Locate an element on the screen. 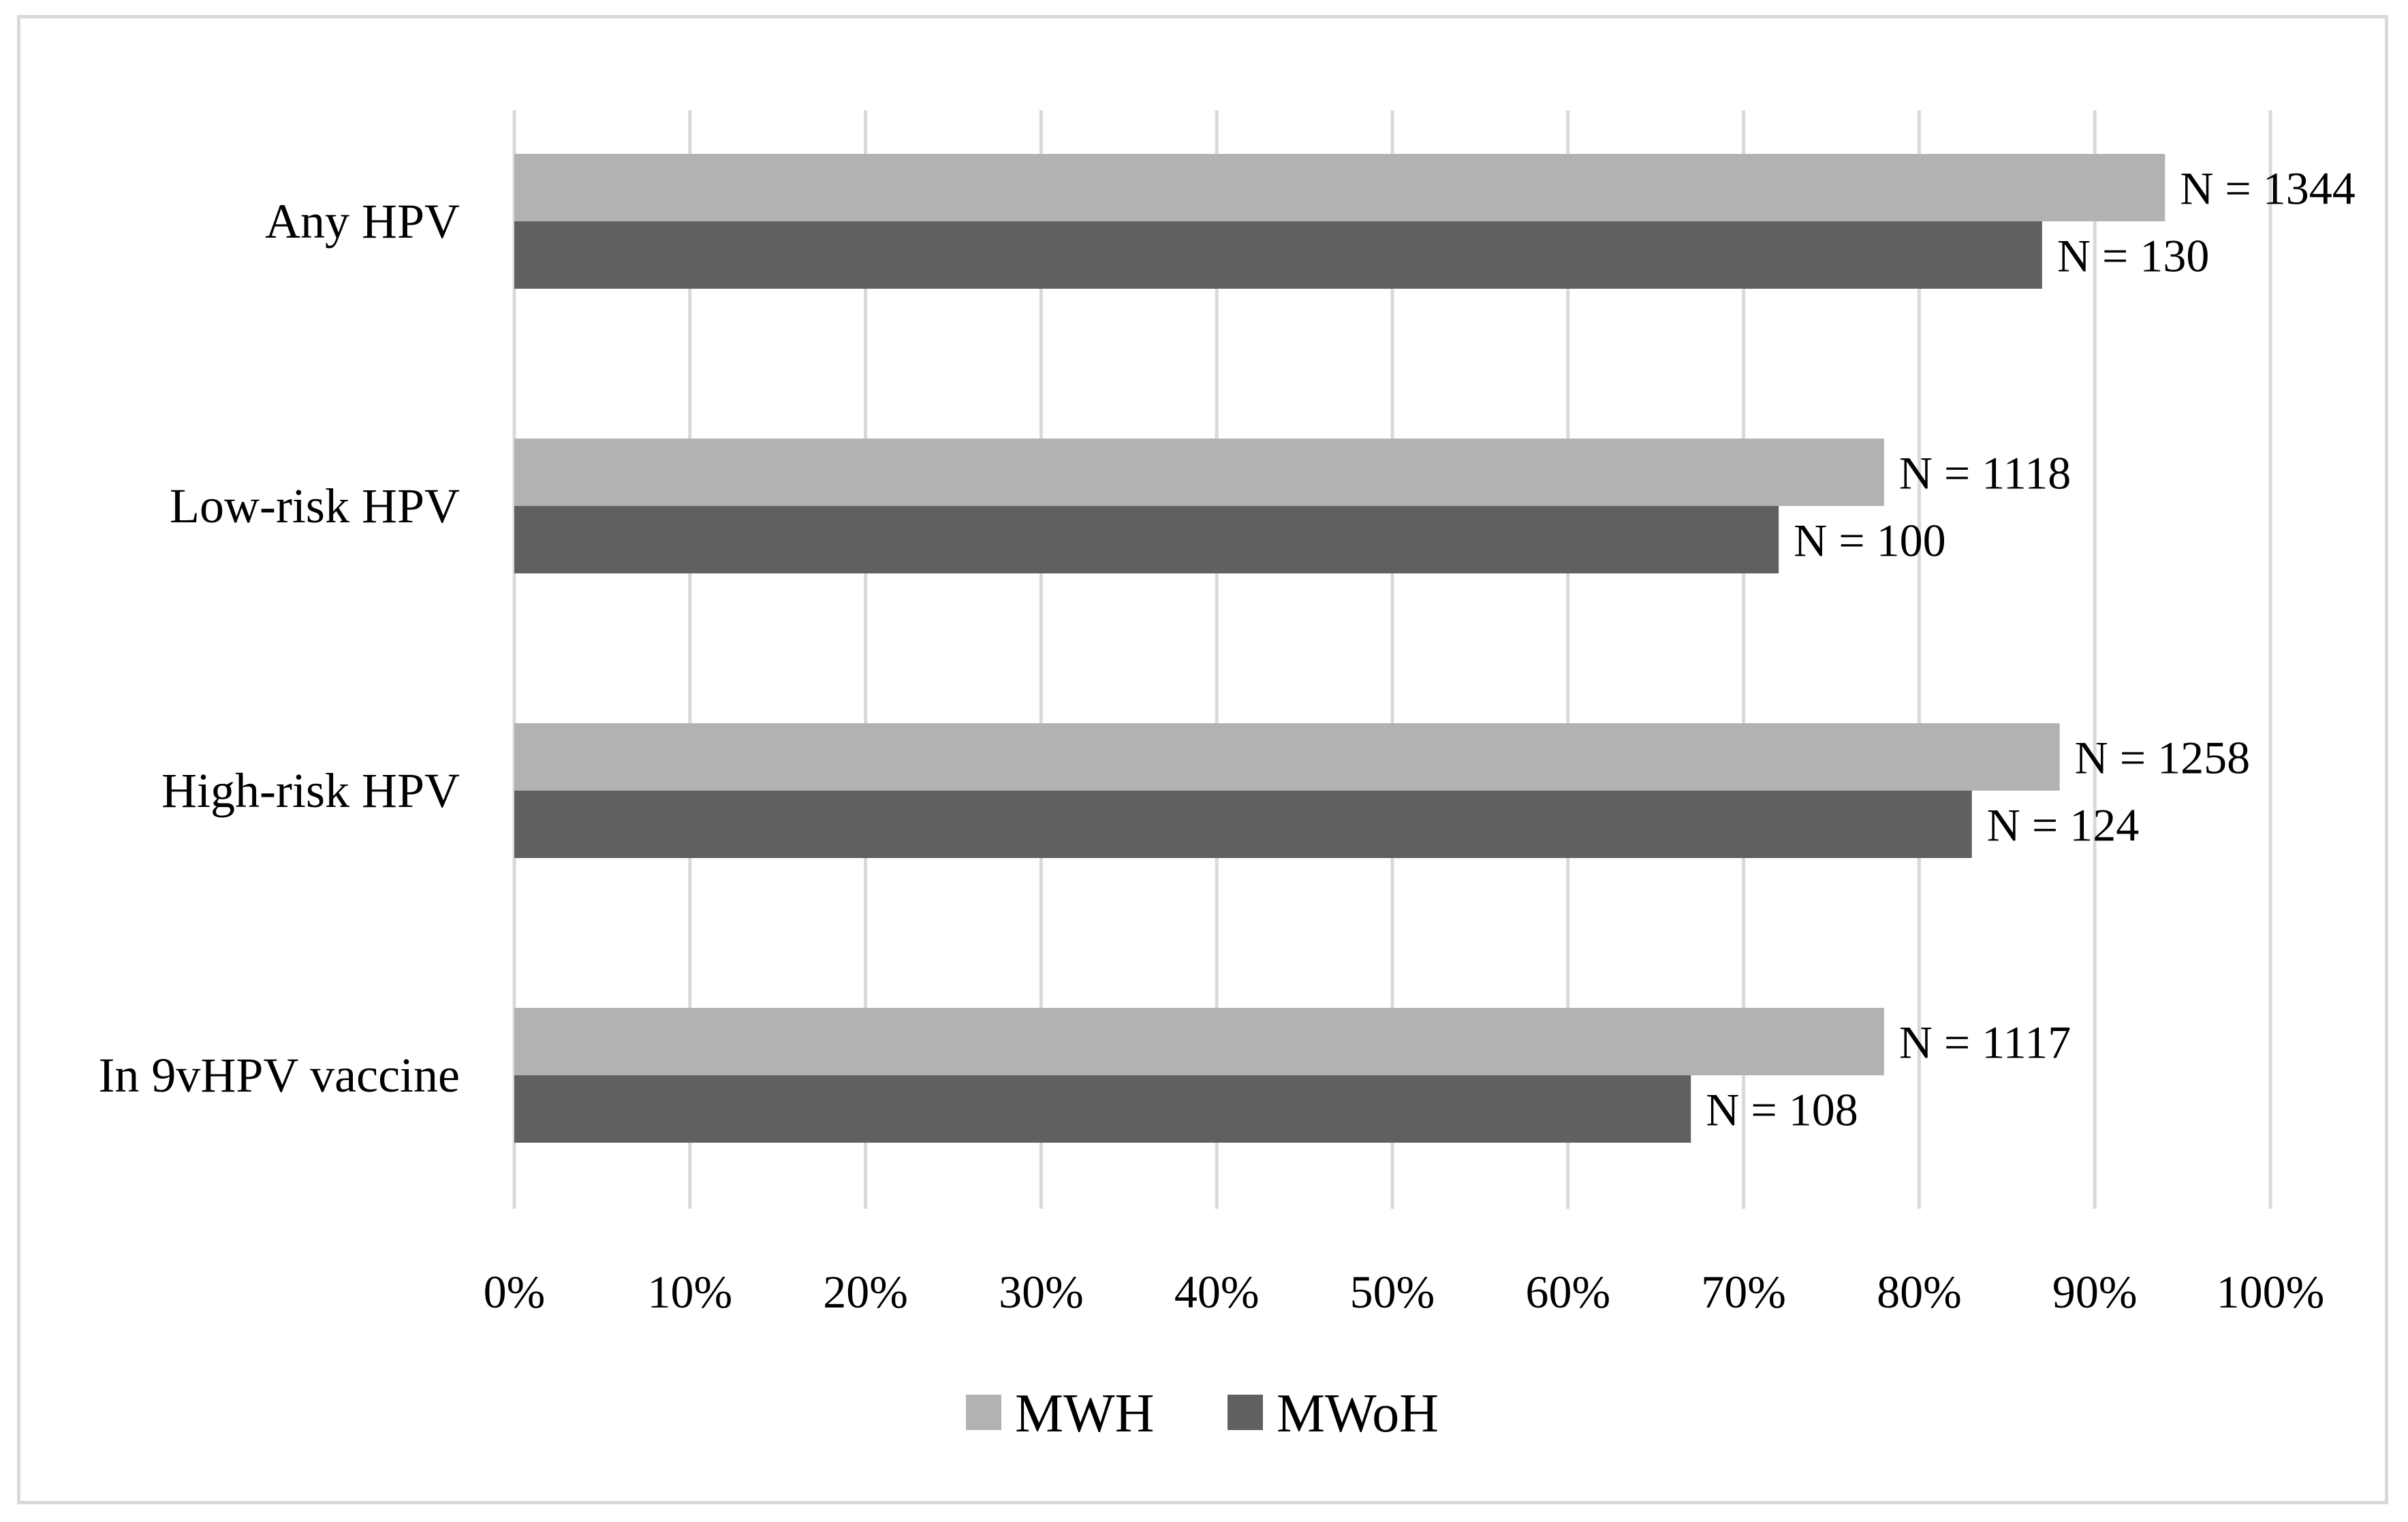 This screenshot has width=2408, height=1522. data-label: N = 1258 is located at coordinates (2162, 758).